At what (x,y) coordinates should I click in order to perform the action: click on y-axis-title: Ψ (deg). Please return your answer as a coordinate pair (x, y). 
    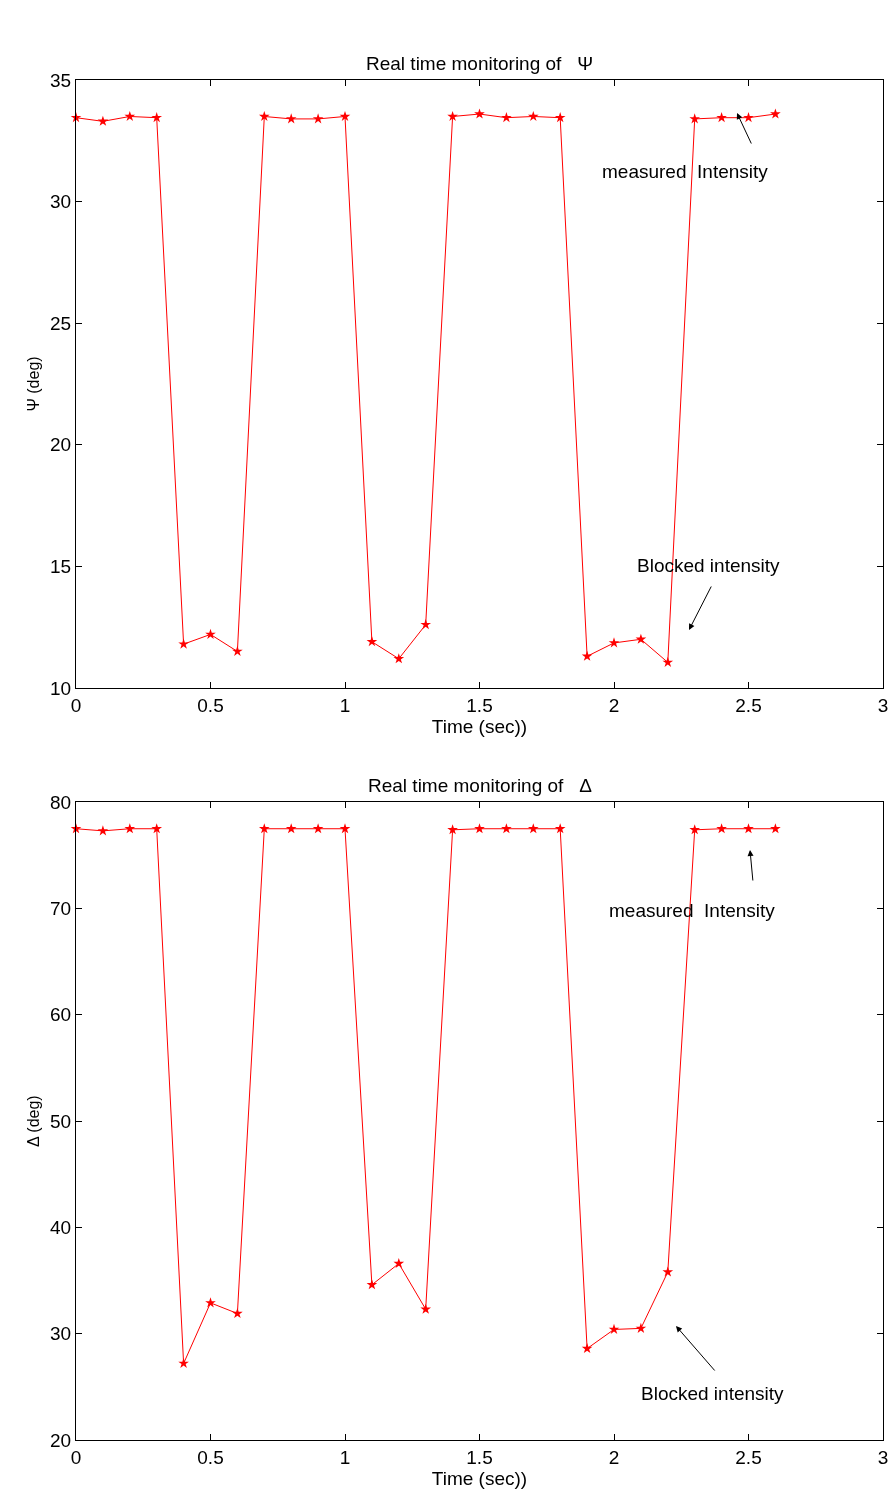
    Looking at the image, I should click on (33, 384).